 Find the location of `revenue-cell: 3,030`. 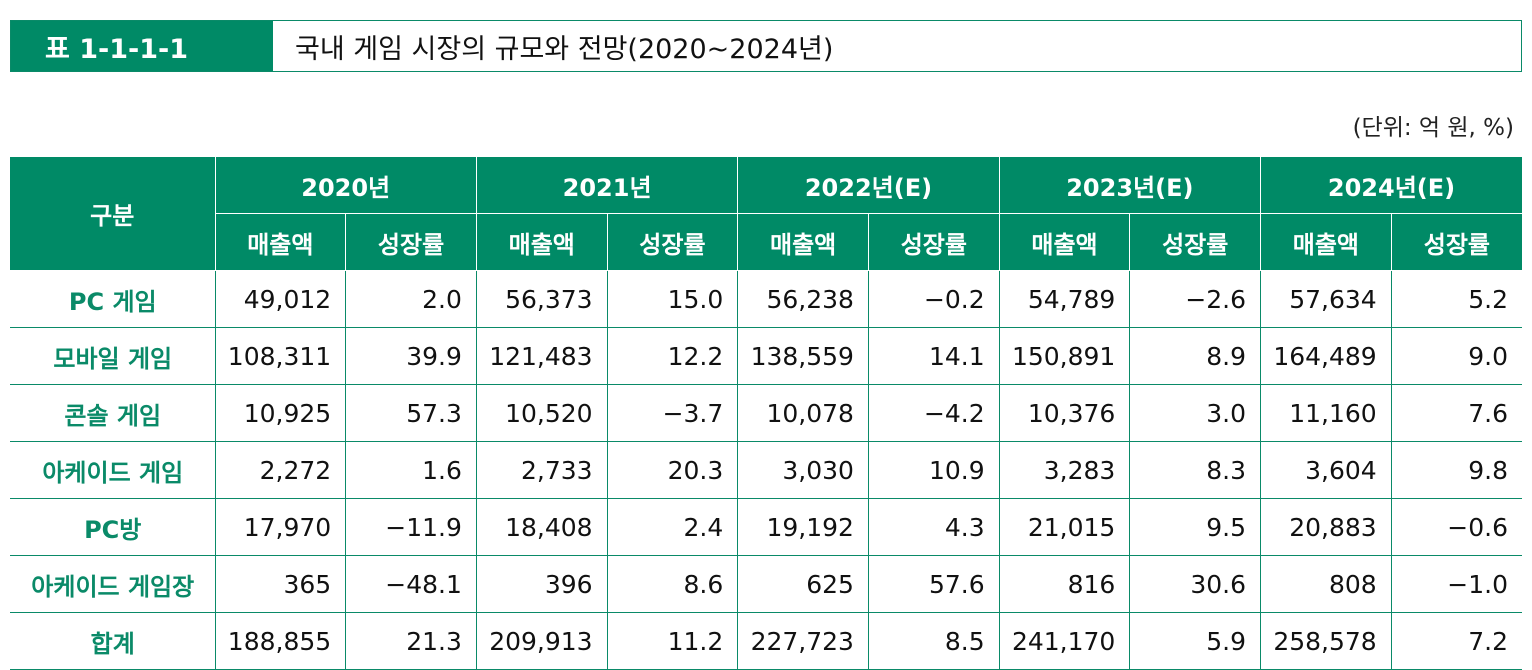

revenue-cell: 3,030 is located at coordinates (803, 470).